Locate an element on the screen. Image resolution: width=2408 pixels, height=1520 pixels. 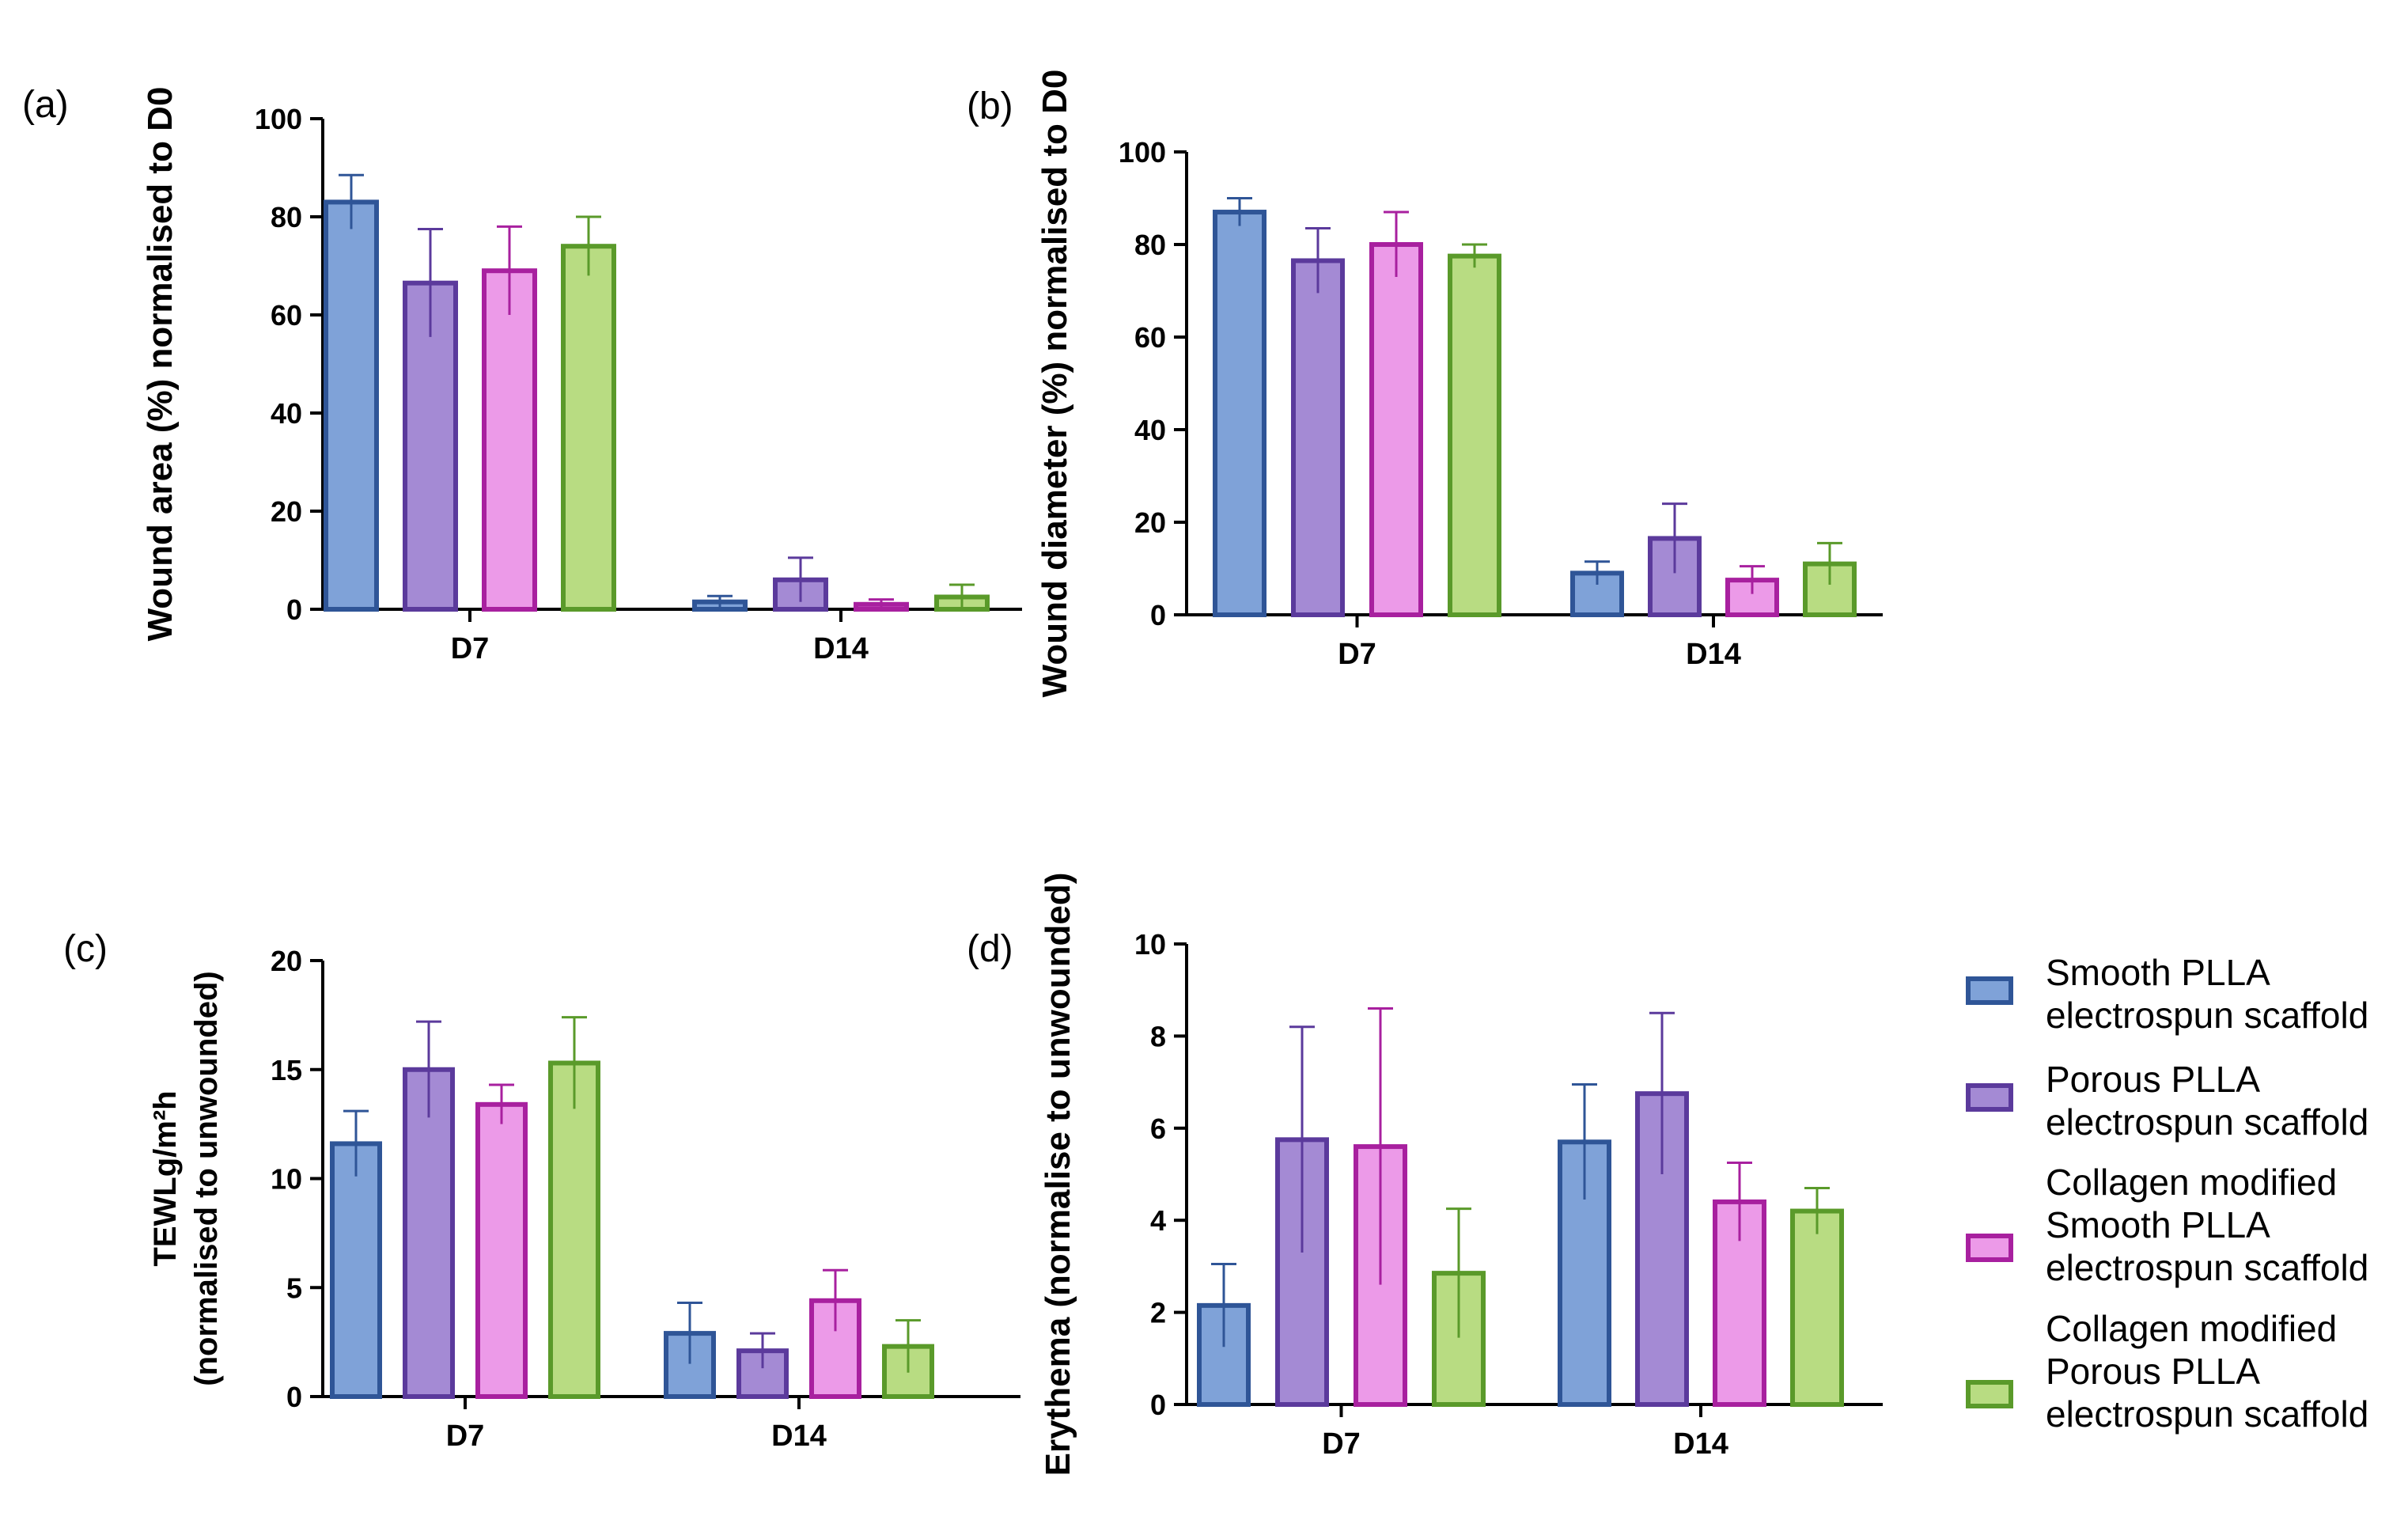
y-axis-label-line: TEWLg/m²h is located at coordinates (165, 1178).